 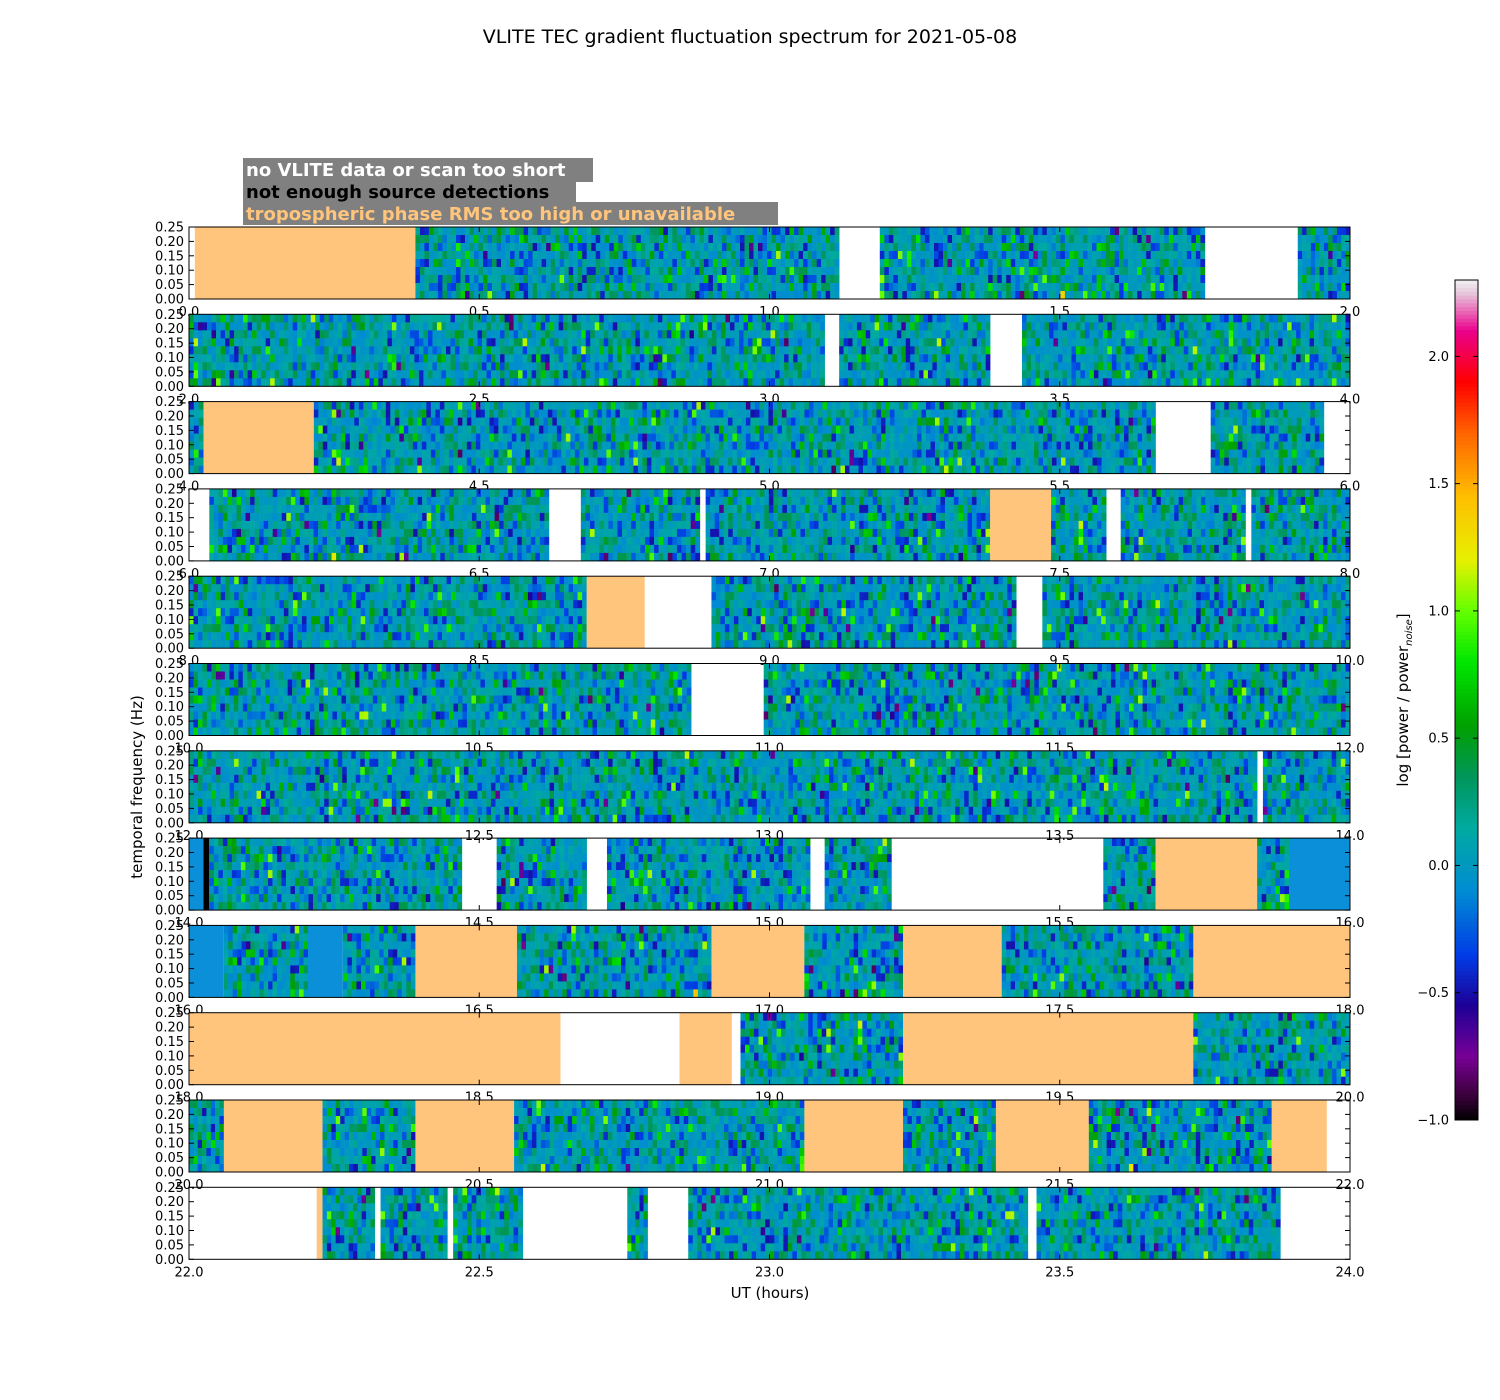 I want to click on colorbar-tick-label: 1.5, so click(x=1438, y=484).